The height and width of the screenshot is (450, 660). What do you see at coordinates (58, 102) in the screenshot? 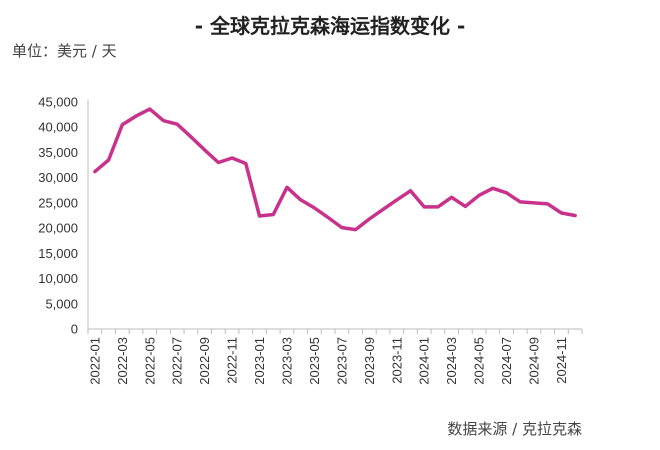
I see `y-tick-label: 45,000` at bounding box center [58, 102].